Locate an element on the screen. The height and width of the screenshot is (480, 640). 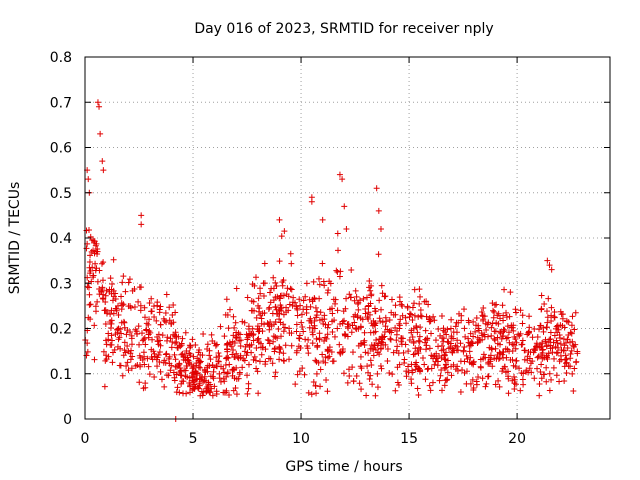
y-tick-label-6: 0.6 is located at coordinates (61, 149).